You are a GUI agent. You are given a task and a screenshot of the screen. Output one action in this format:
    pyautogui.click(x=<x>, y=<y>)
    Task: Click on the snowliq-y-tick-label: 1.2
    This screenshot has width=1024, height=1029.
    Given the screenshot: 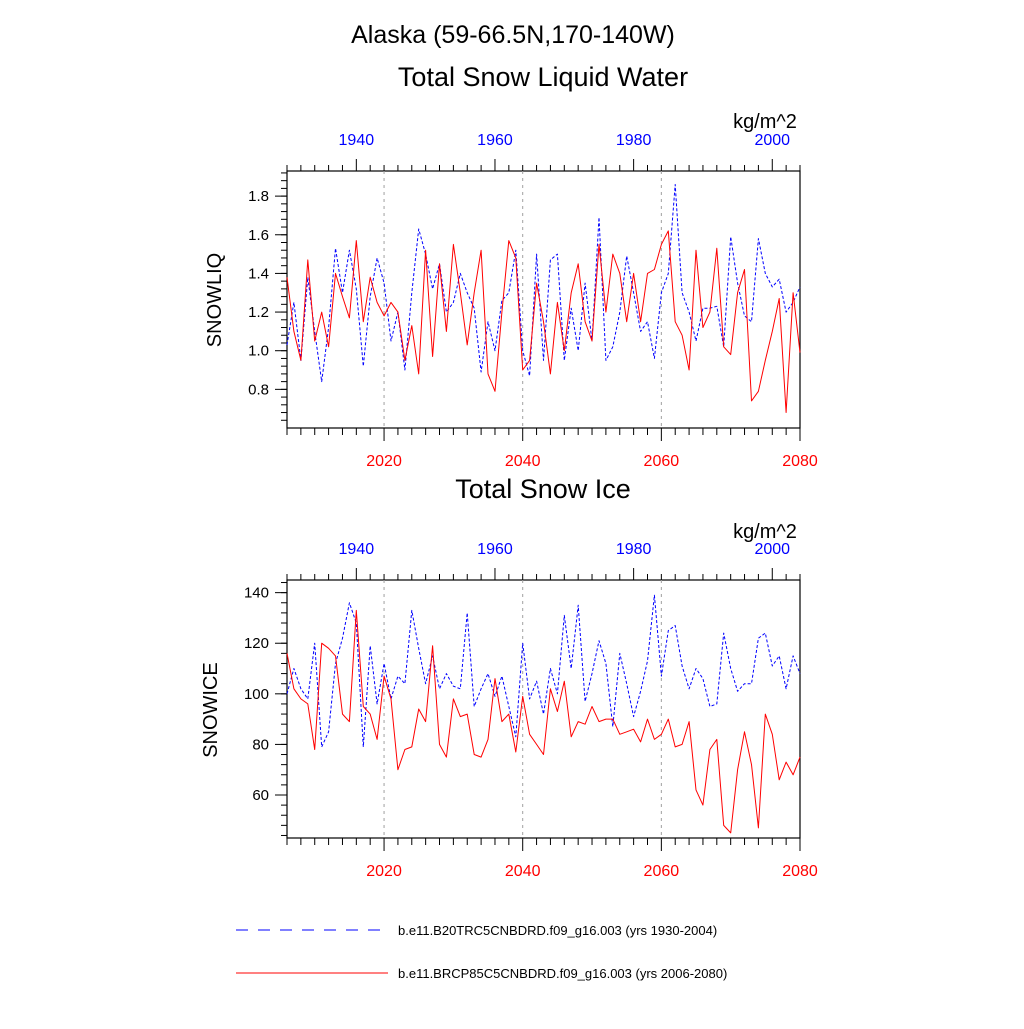 What is the action you would take?
    pyautogui.click(x=258, y=312)
    